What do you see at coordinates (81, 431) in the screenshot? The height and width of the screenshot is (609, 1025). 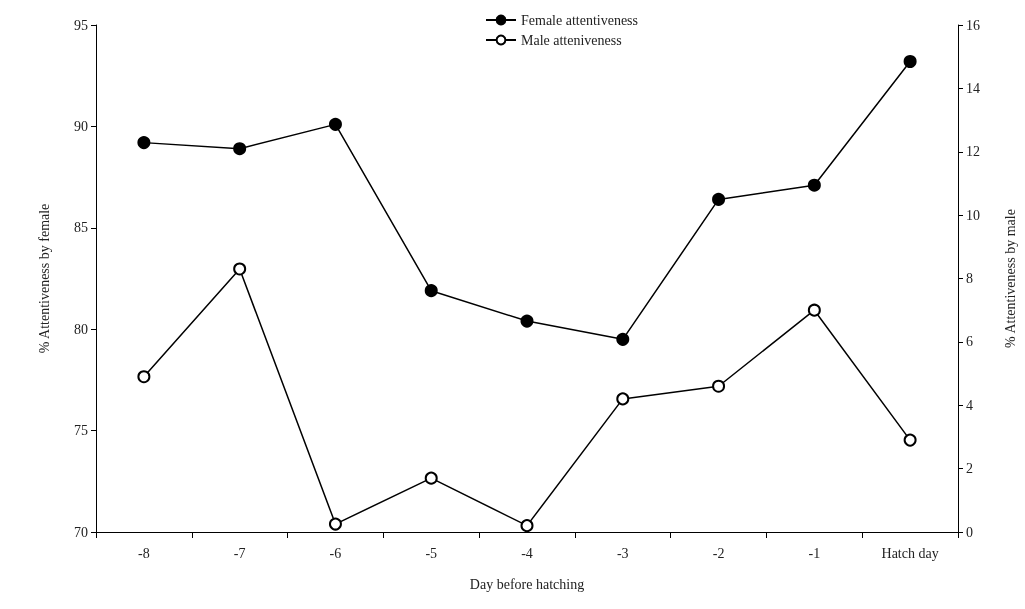 I see `y-tick-label: 75` at bounding box center [81, 431].